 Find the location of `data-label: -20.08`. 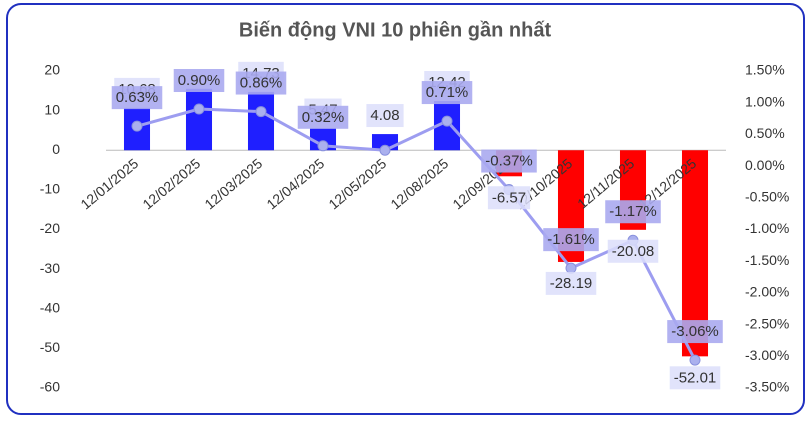

data-label: -20.08 is located at coordinates (633, 251).